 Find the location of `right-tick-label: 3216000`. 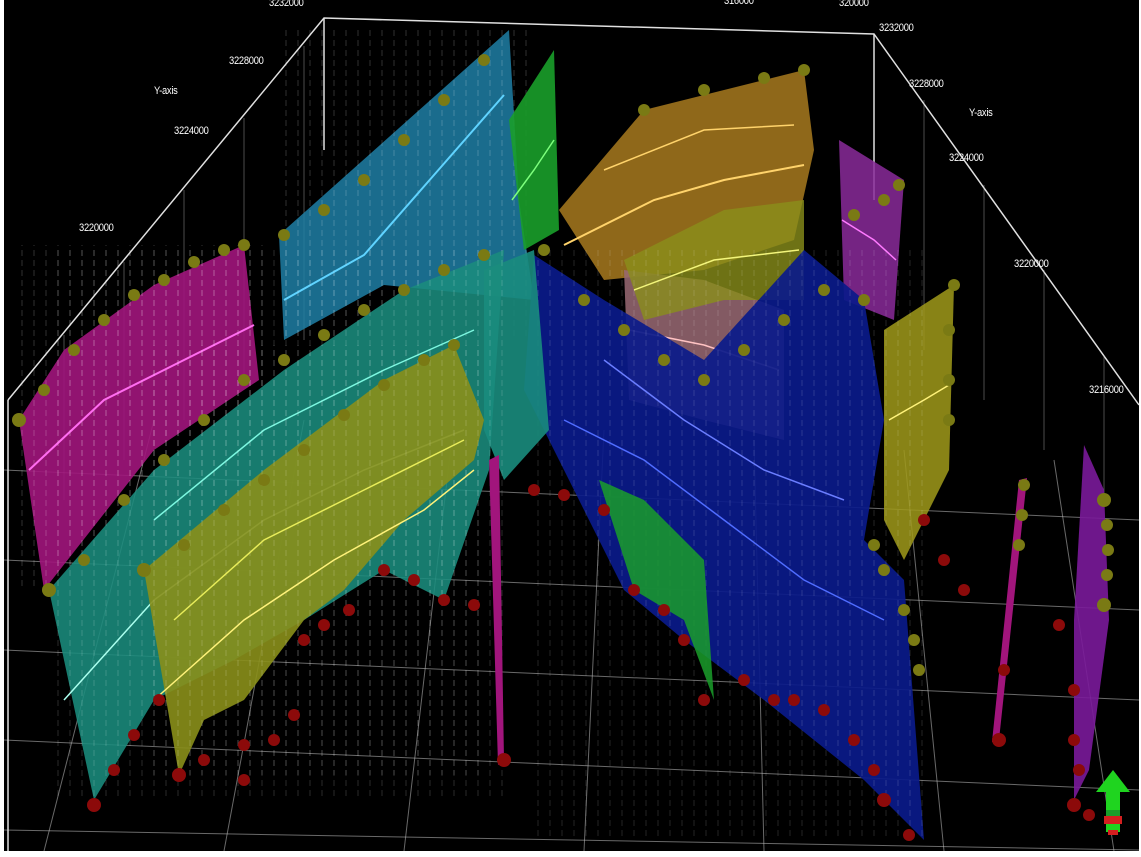

right-tick-label: 3216000 is located at coordinates (1106, 390).